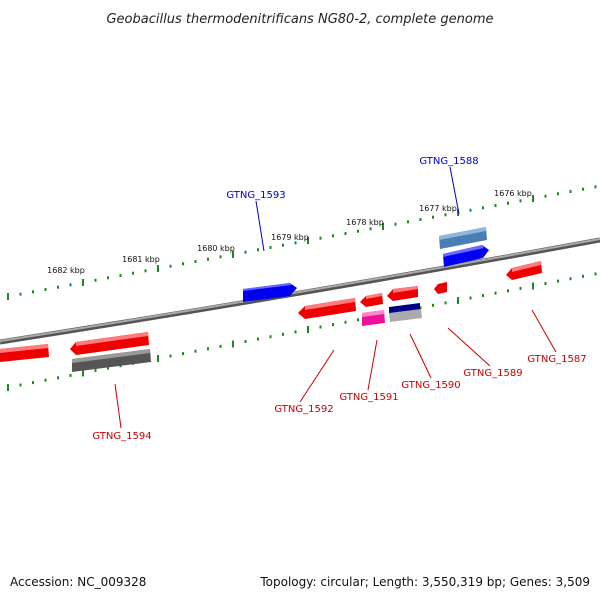 Image resolution: width=600 pixels, height=600 pixels. What do you see at coordinates (24, 353) in the screenshot?
I see `gene-left-partial` at bounding box center [24, 353].